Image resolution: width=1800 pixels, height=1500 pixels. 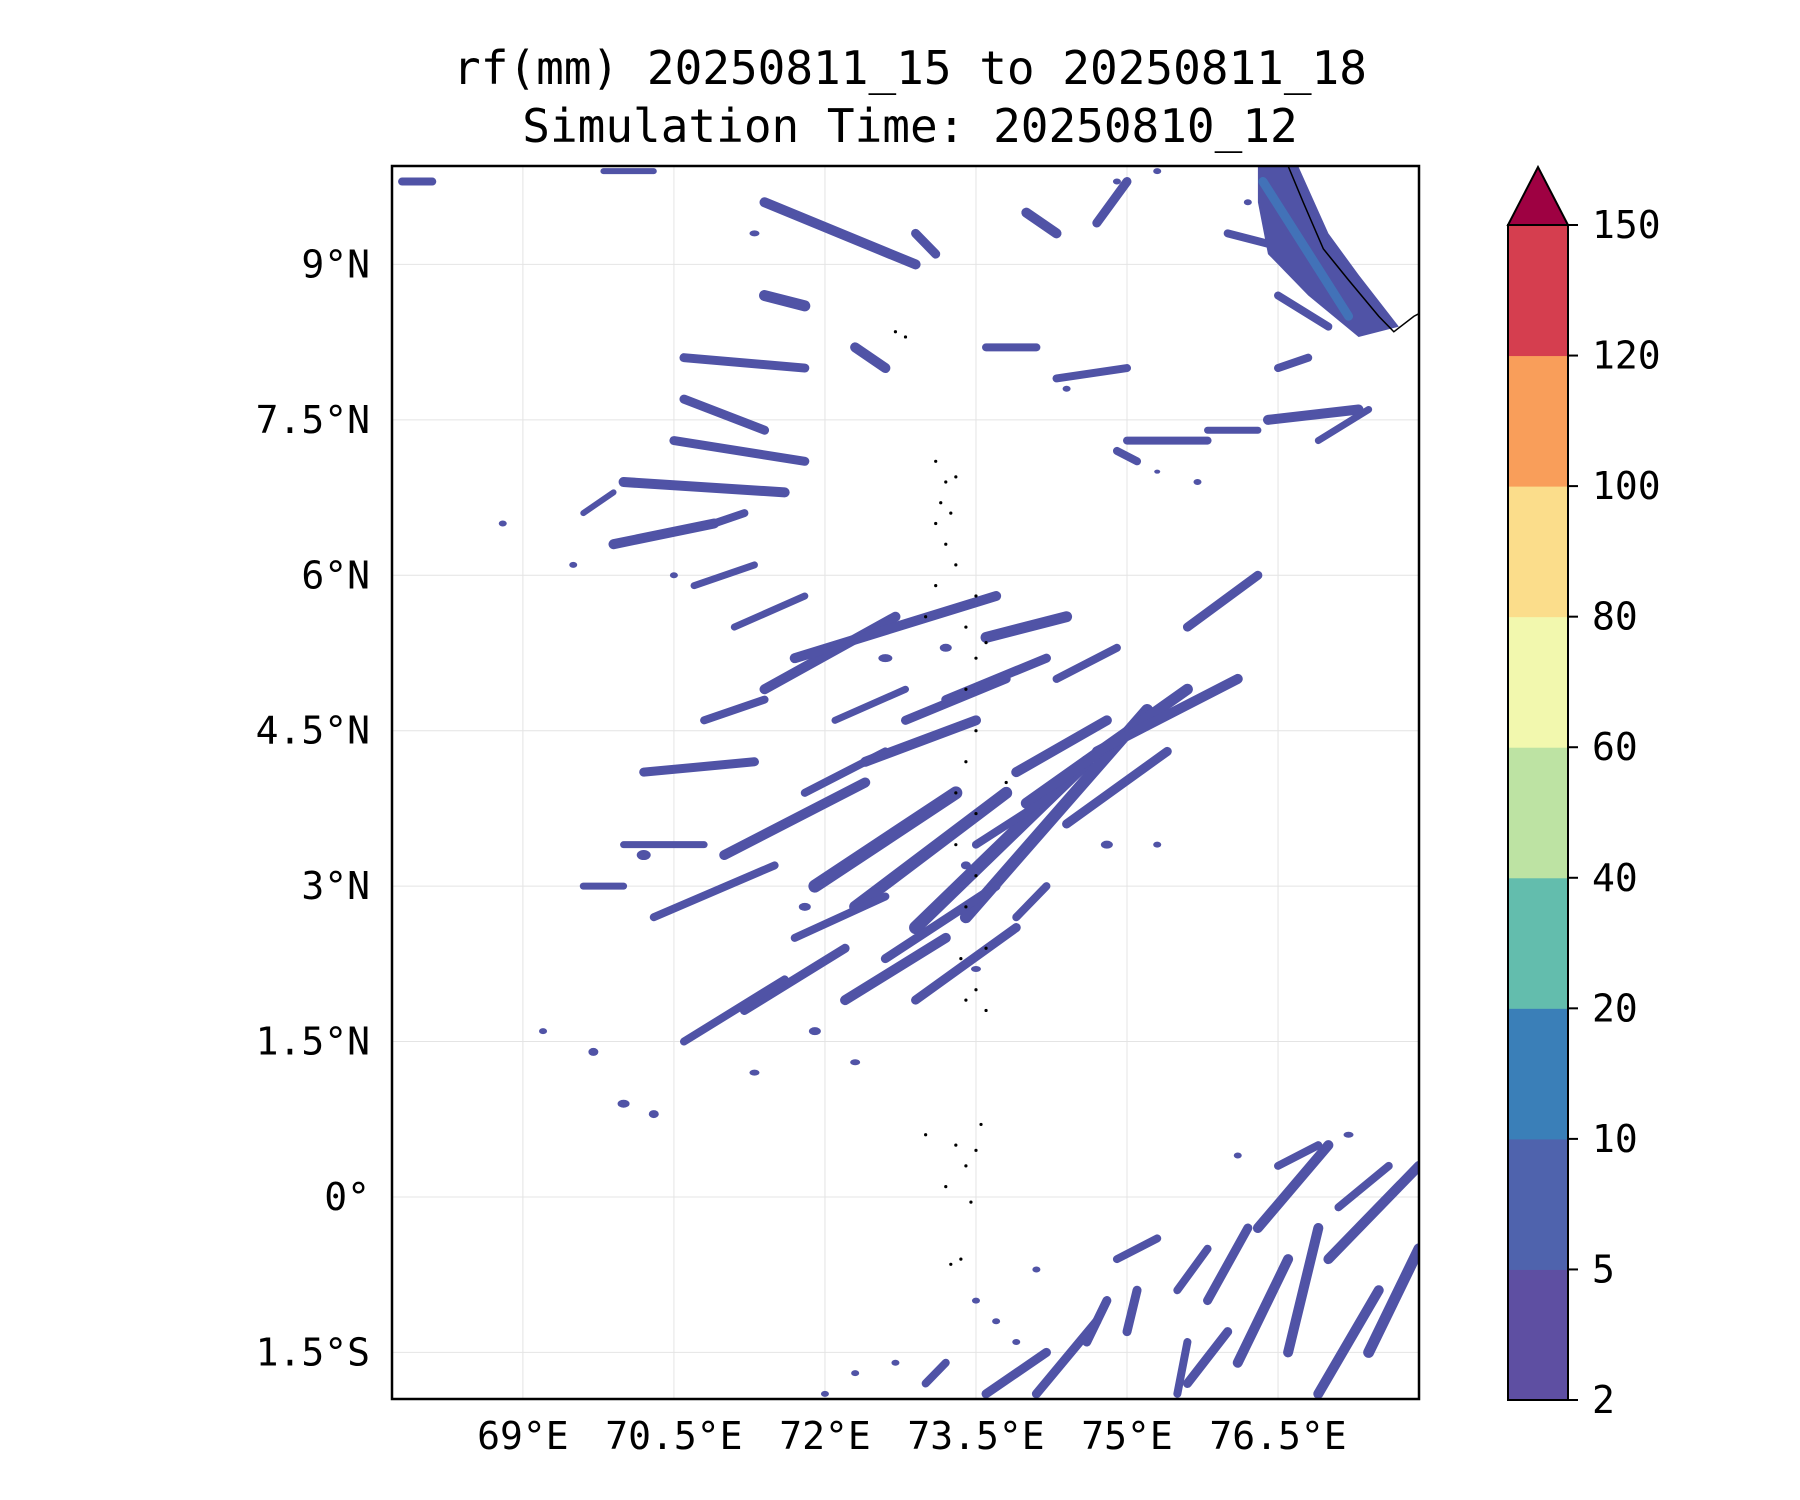 I want to click on colorbar-level-label: 20, so click(x=1615, y=1008).